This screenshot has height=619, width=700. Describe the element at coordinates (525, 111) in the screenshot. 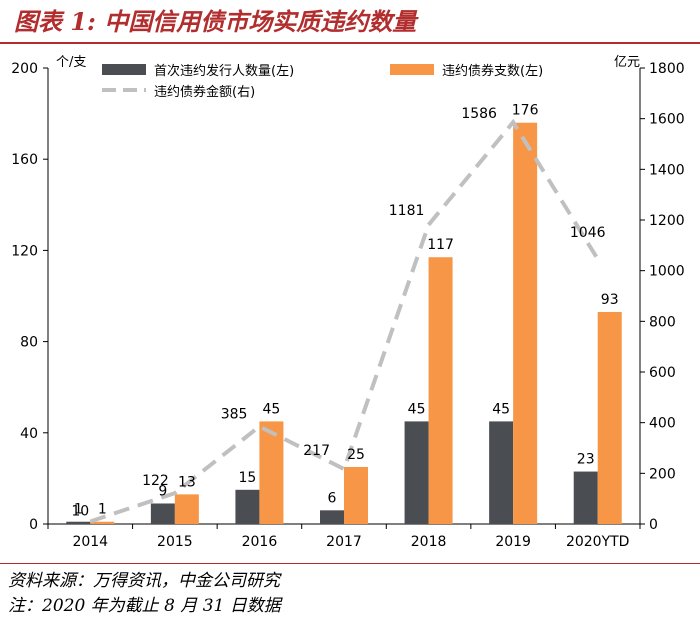

I see `data-label-bonds-default: 176` at that location.